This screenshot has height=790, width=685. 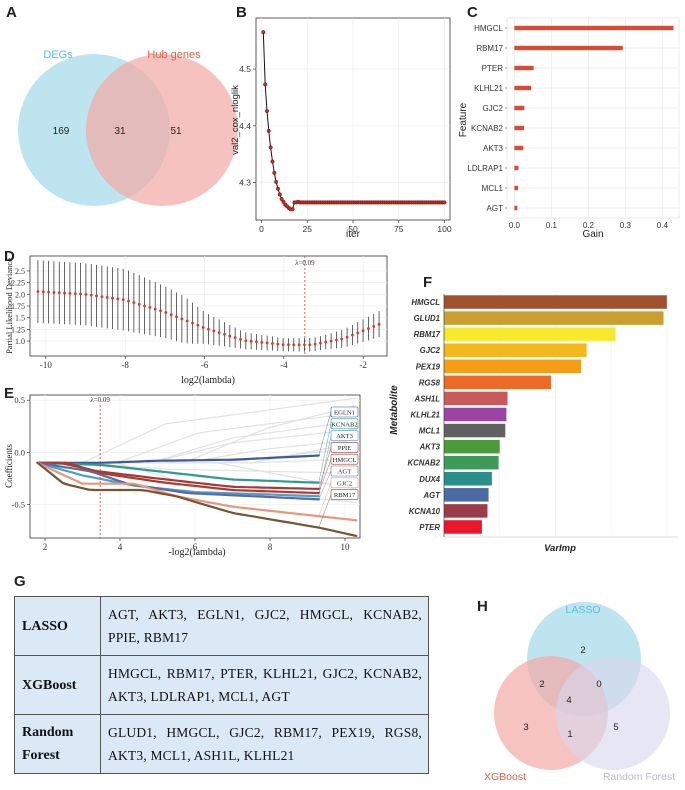 What do you see at coordinates (427, 334) in the screenshot?
I see `chart-f-category-label: RBM17` at bounding box center [427, 334].